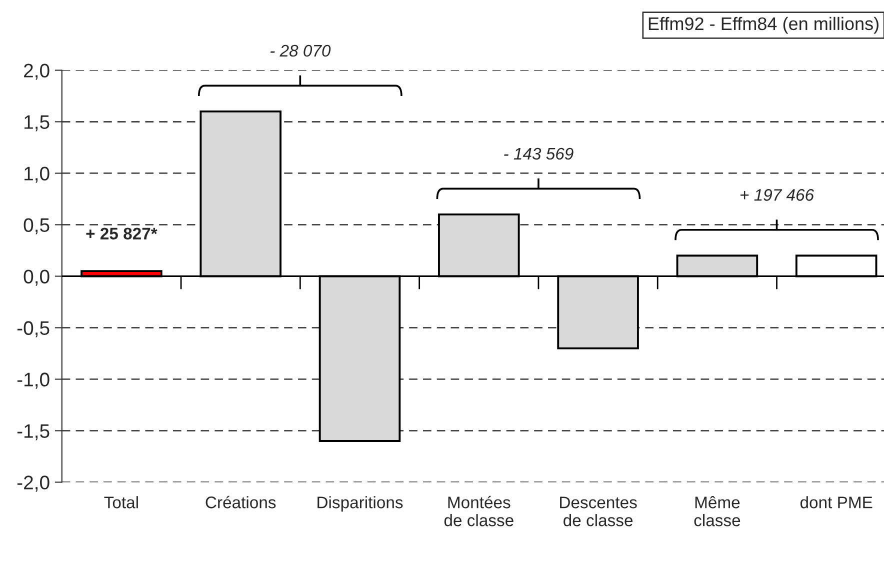 The image size is (884, 562). I want to click on annotation: + 25 827*, so click(122, 234).